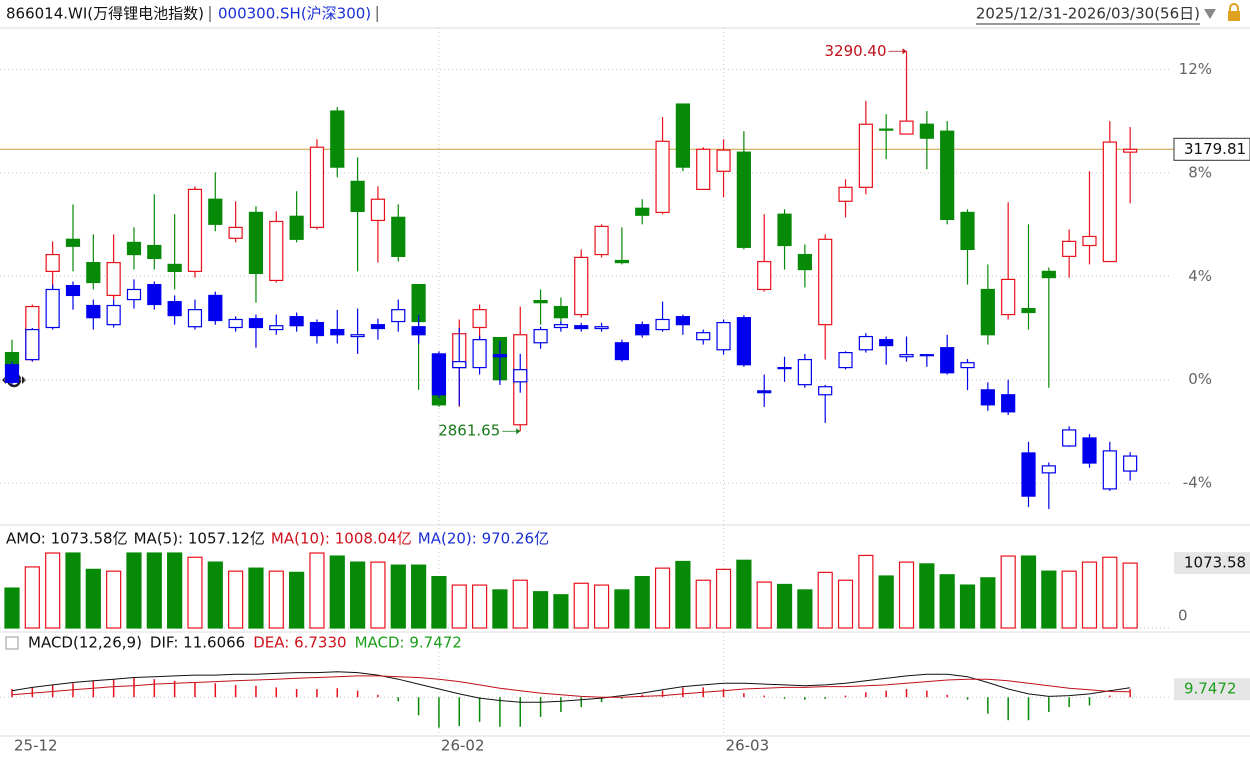  What do you see at coordinates (748, 746) in the screenshot?
I see `x-tick-label: 26-03` at bounding box center [748, 746].